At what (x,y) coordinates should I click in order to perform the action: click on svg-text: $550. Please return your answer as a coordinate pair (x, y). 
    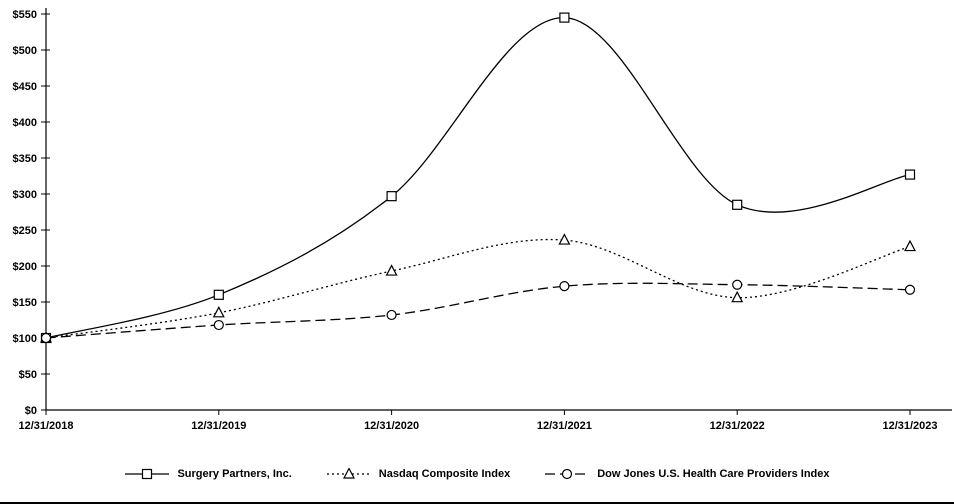
    Looking at the image, I should click on (25, 15).